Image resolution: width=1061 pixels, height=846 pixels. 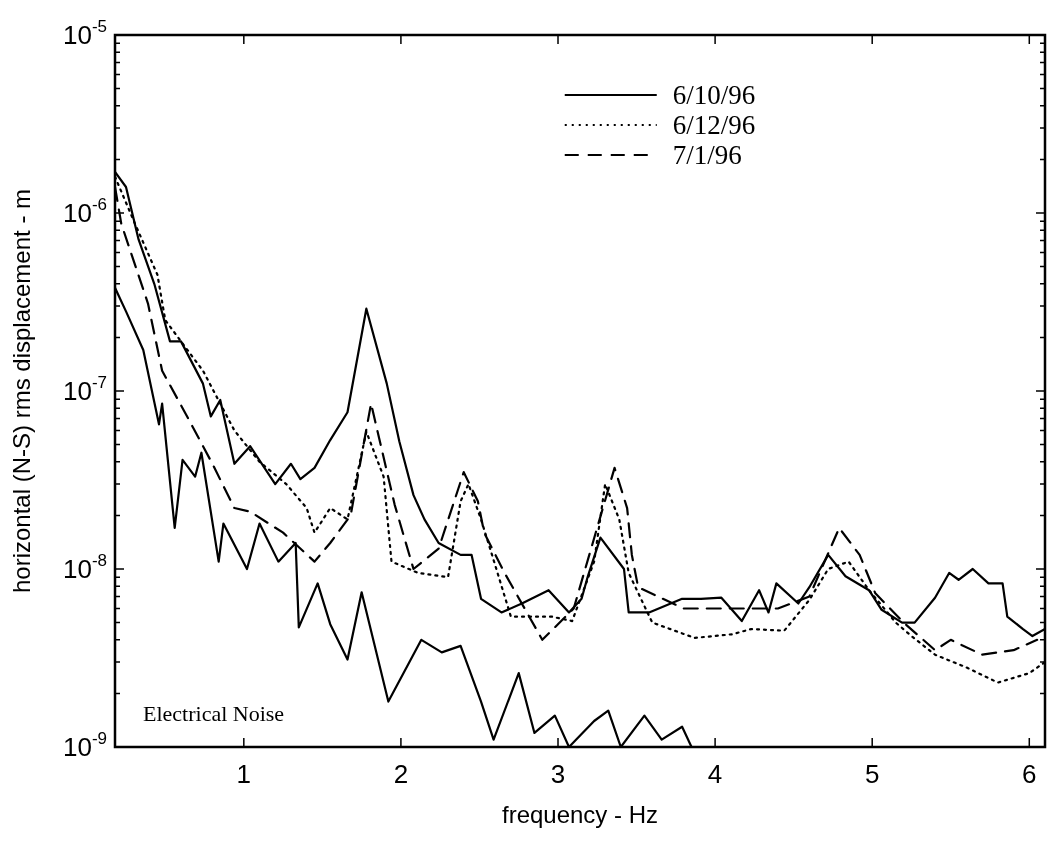 I want to click on x-tick-label: 5, so click(x=872, y=774).